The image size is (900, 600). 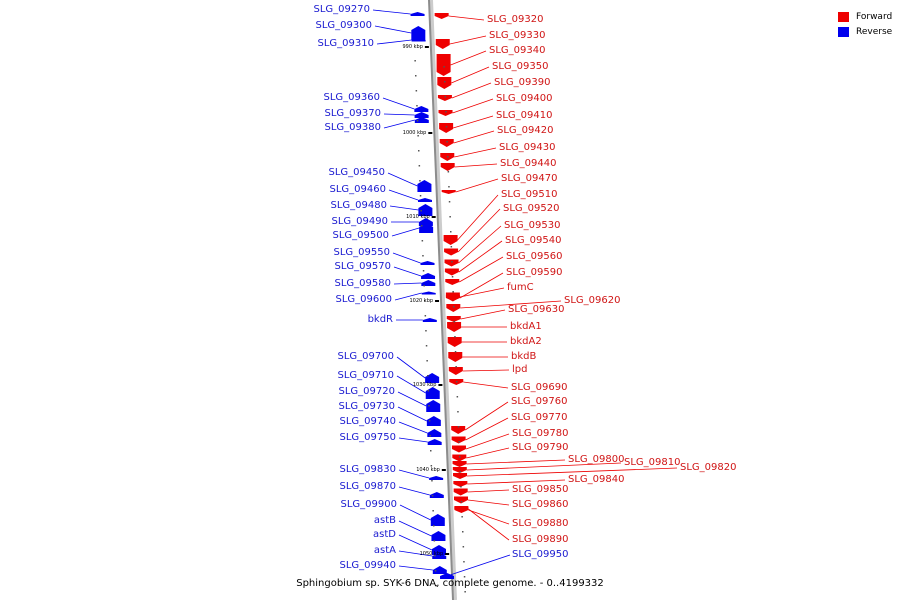 I want to click on forward-gene-label: SLG_09850, so click(x=540, y=489).